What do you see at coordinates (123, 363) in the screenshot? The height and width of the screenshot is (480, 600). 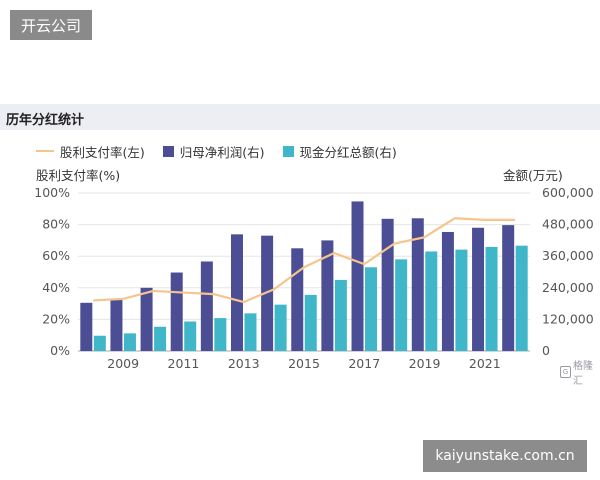 I see `x-axis-tick-label: 2009` at bounding box center [123, 363].